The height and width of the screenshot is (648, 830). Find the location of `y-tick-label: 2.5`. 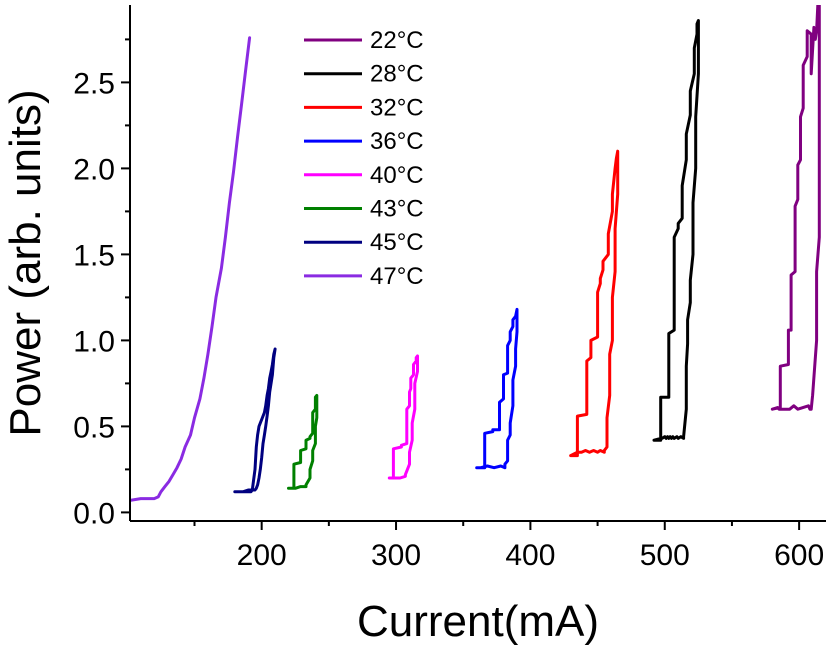

y-tick-label: 2.5 is located at coordinates (94, 83).